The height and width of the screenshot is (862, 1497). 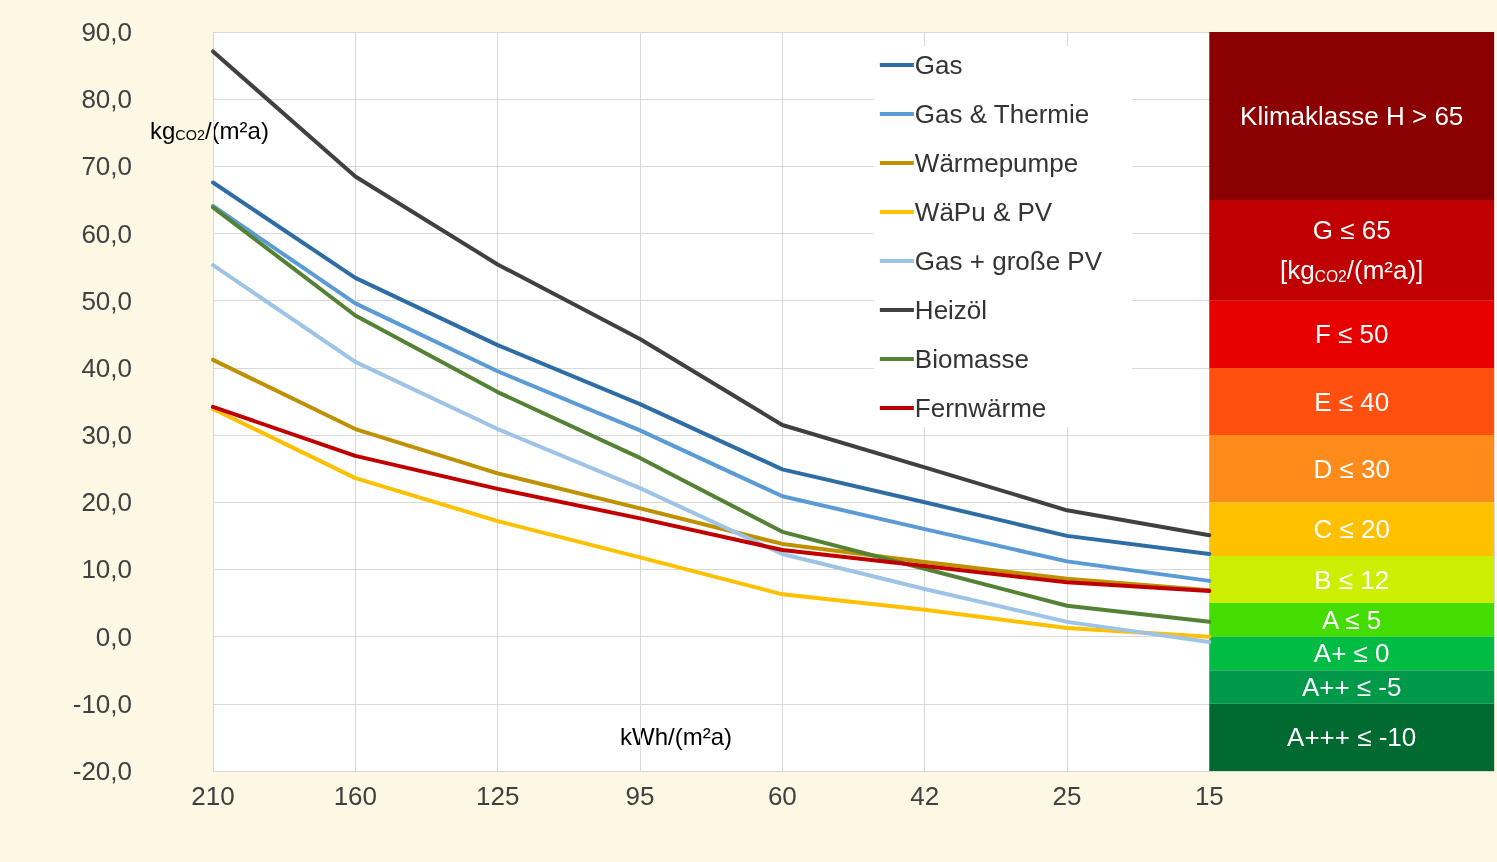 I want to click on y-tick-label: 60,0, so click(x=106, y=233).